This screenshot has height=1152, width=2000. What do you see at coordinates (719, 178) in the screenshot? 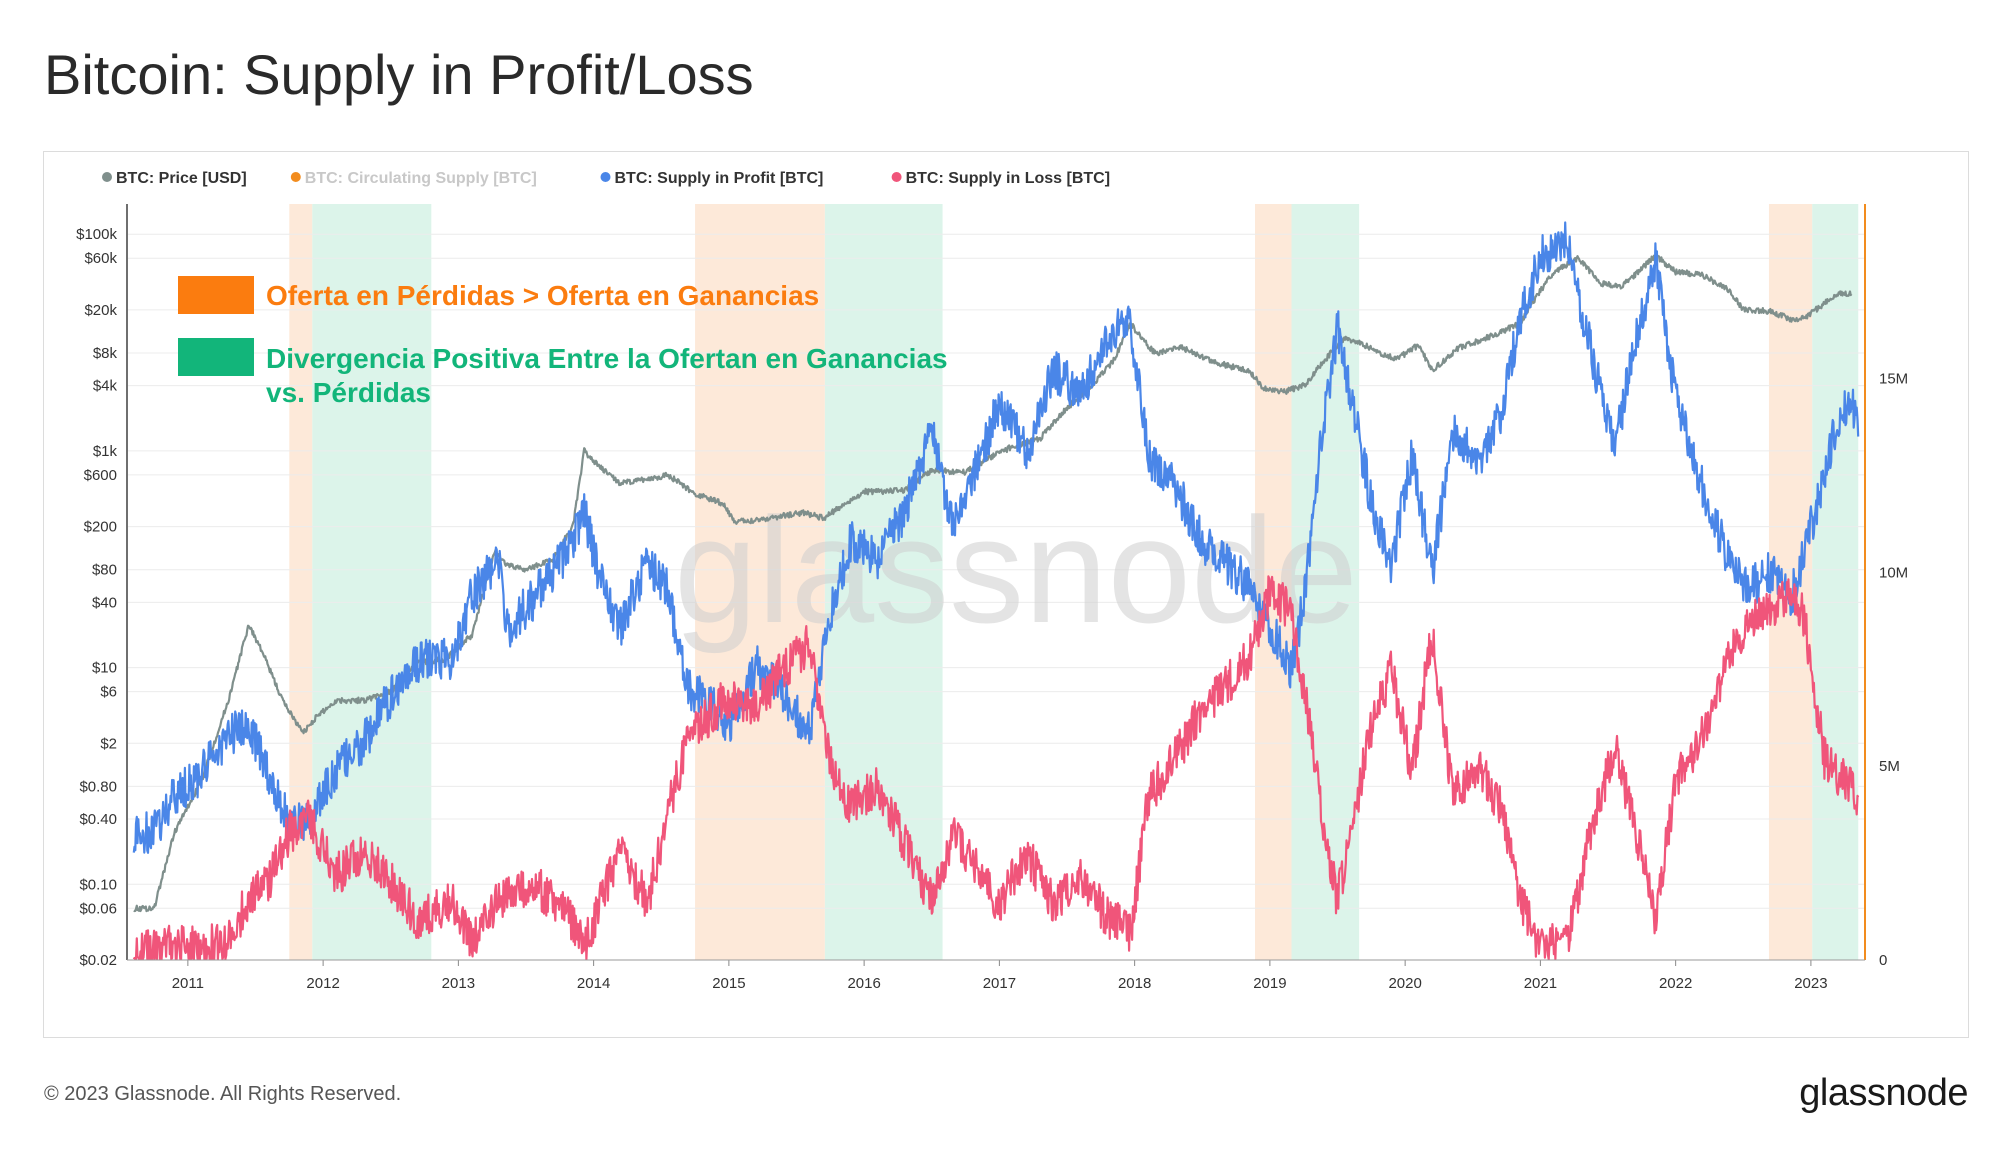
I see `legend-item-label: BTC: Supply in Profit [BTC]` at bounding box center [719, 178].